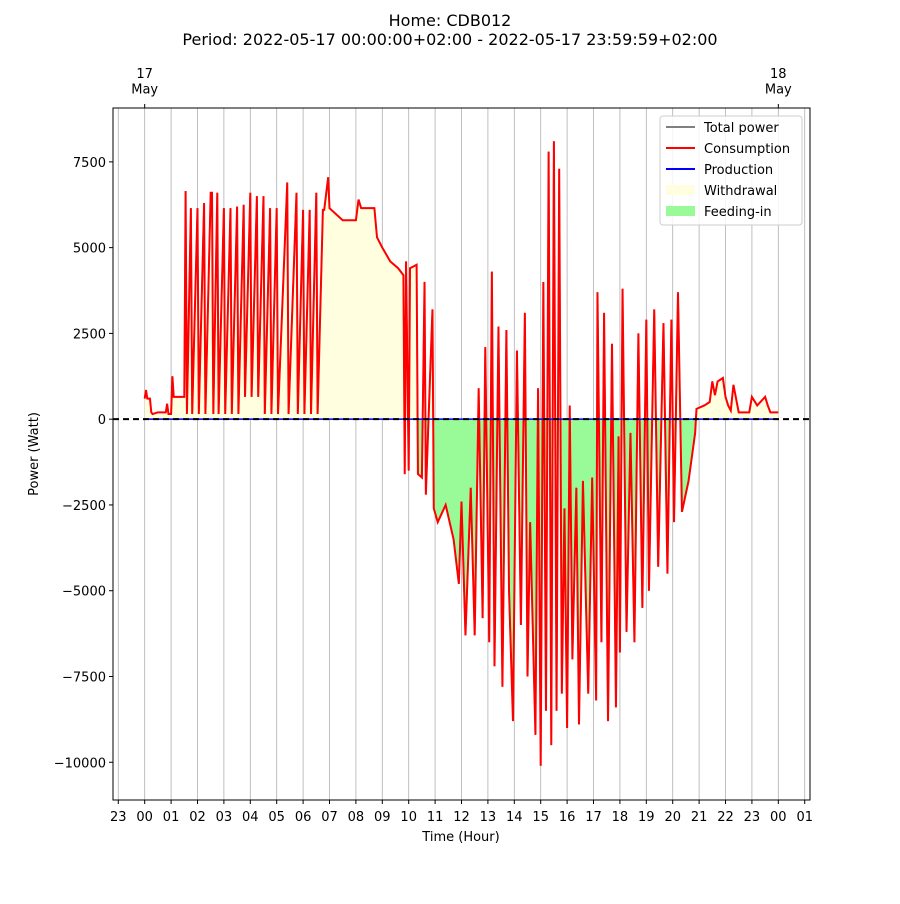 The image size is (900, 904). What do you see at coordinates (725, 817) in the screenshot?
I see `x-tick-label: 22` at bounding box center [725, 817].